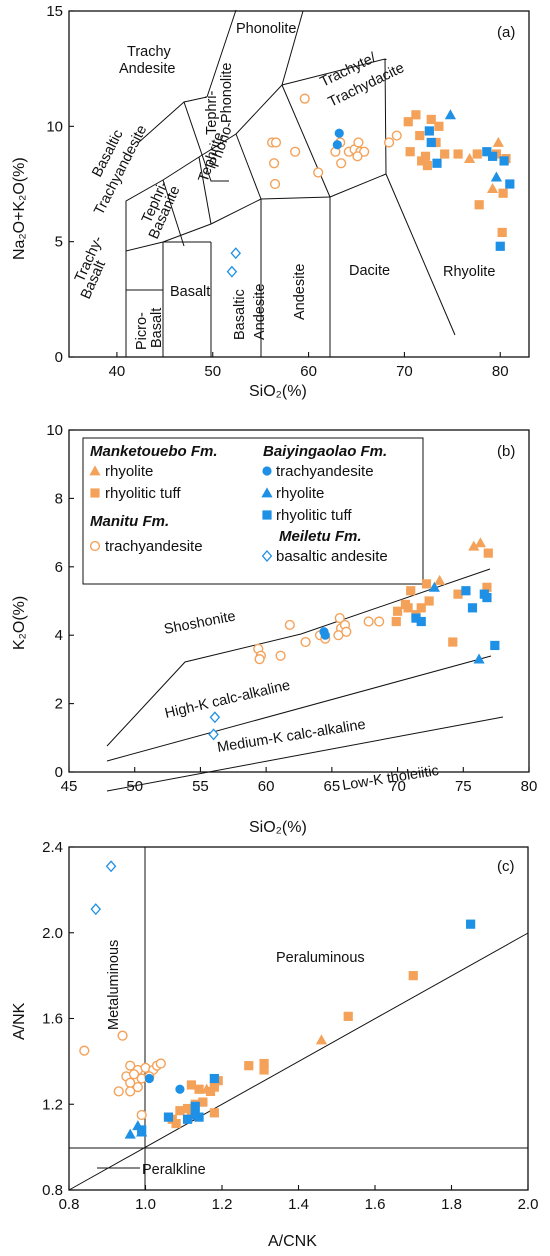  What do you see at coordinates (325, 451) in the screenshot?
I see `legend-title-baiyingaolao: Baiyingaolao Fm.` at bounding box center [325, 451].